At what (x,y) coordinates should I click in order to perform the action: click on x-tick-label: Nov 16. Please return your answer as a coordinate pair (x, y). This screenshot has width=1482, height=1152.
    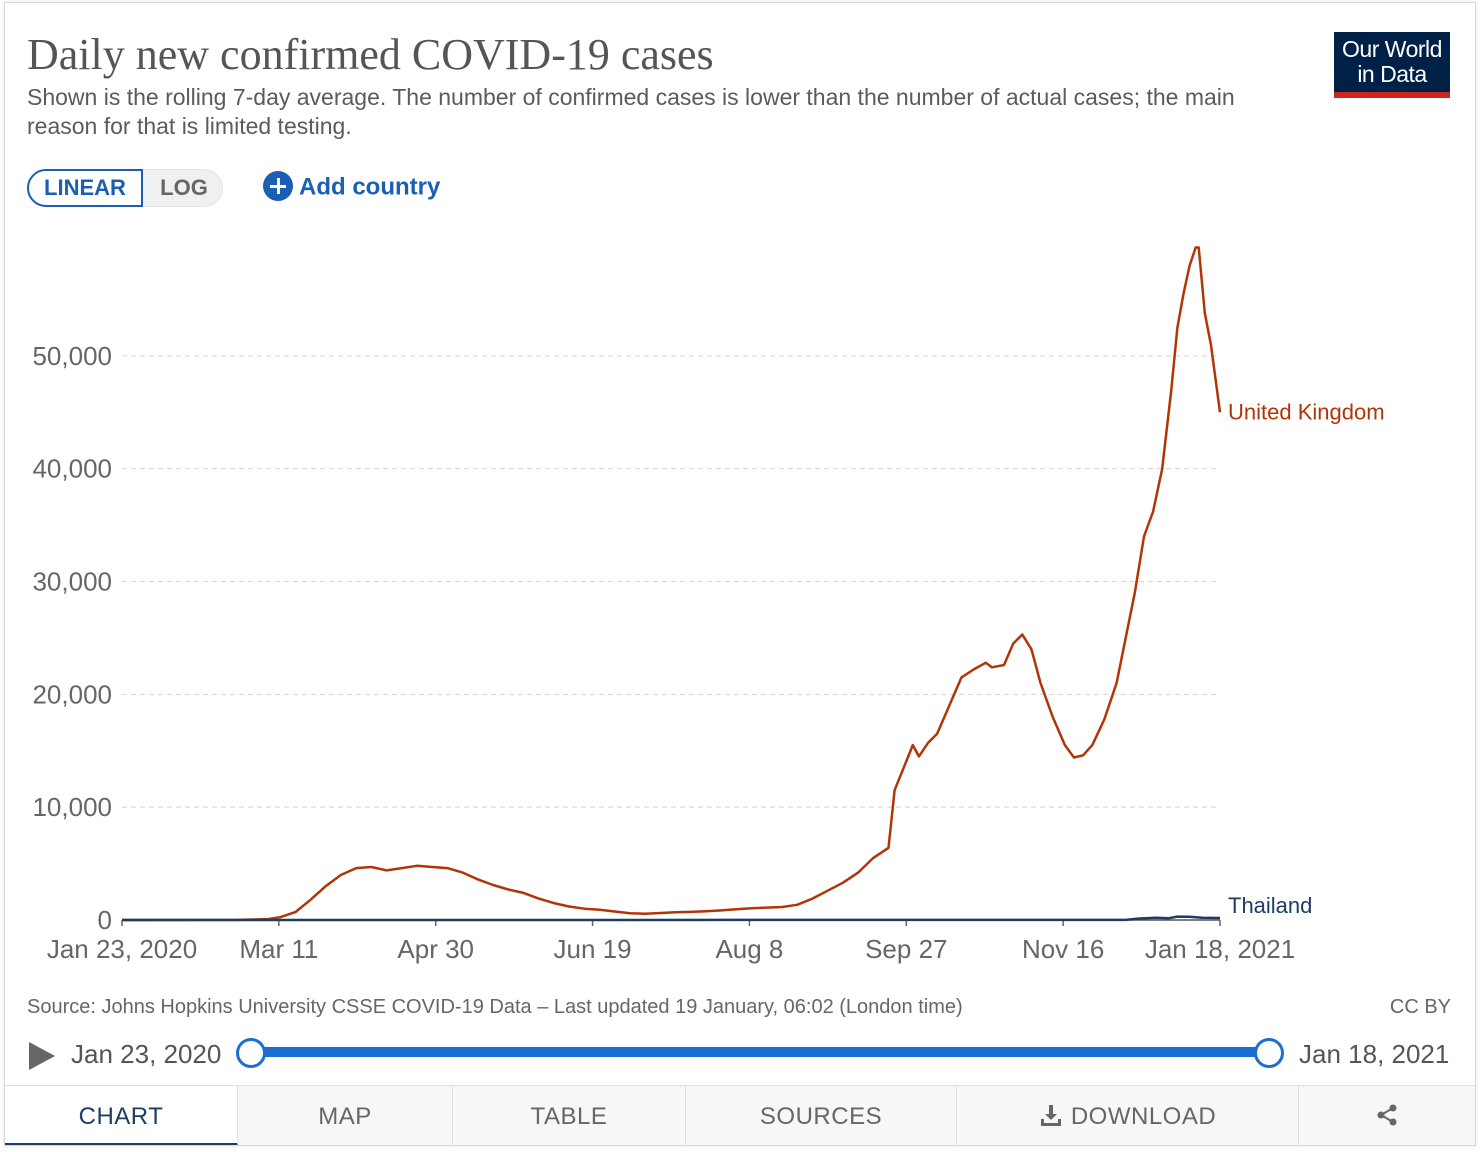
    Looking at the image, I should click on (1063, 949).